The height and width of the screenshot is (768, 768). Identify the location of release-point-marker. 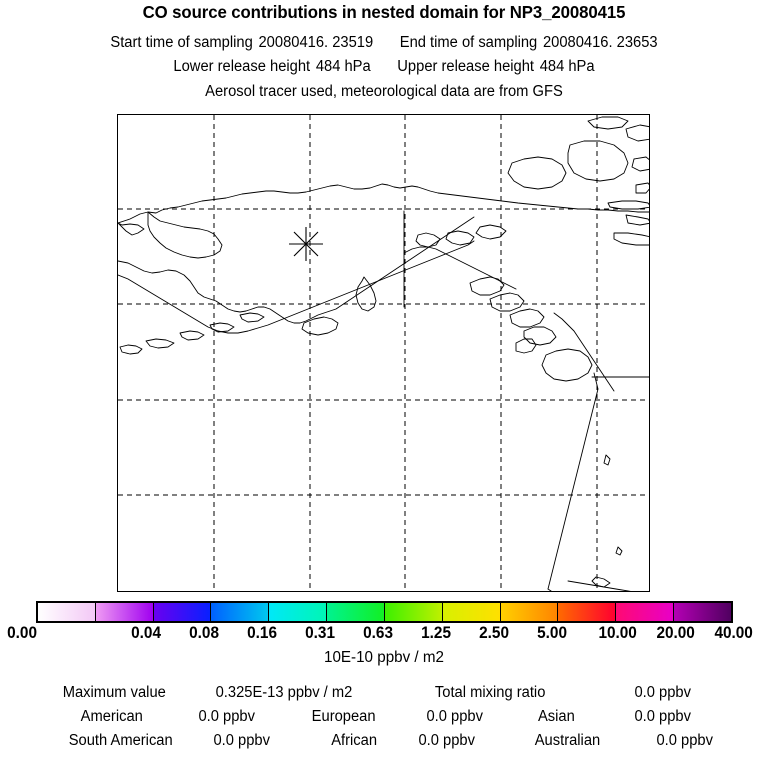
(306, 244).